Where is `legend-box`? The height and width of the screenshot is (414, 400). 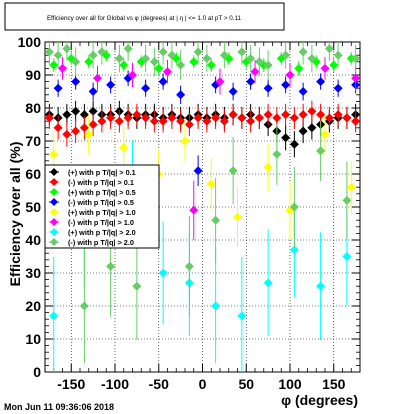
legend-box is located at coordinates (102, 206).